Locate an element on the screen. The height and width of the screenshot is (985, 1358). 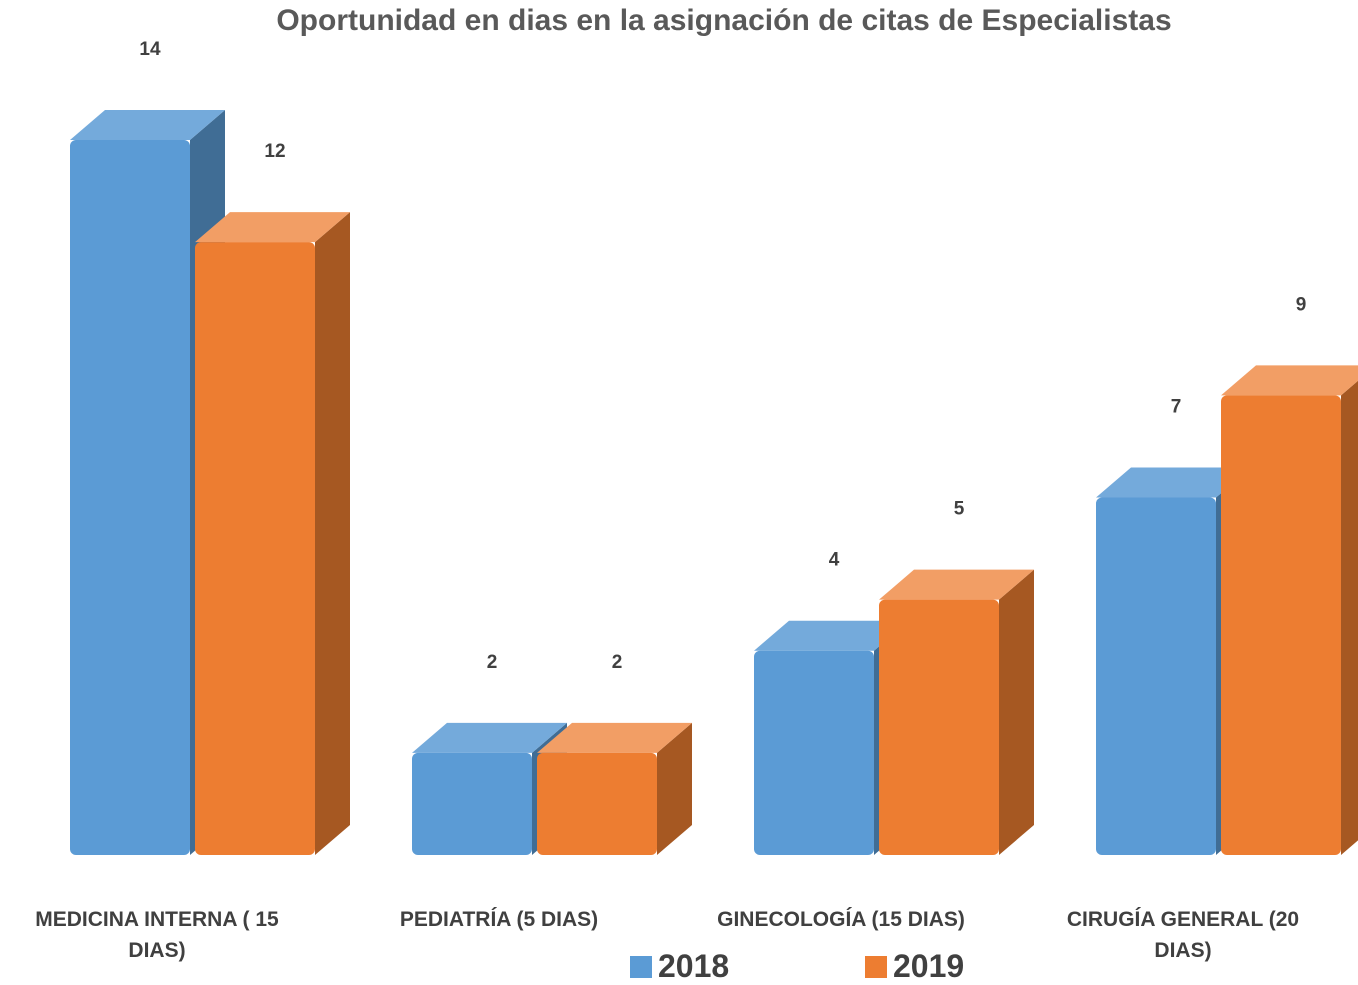
data-label: 14 is located at coordinates (150, 49).